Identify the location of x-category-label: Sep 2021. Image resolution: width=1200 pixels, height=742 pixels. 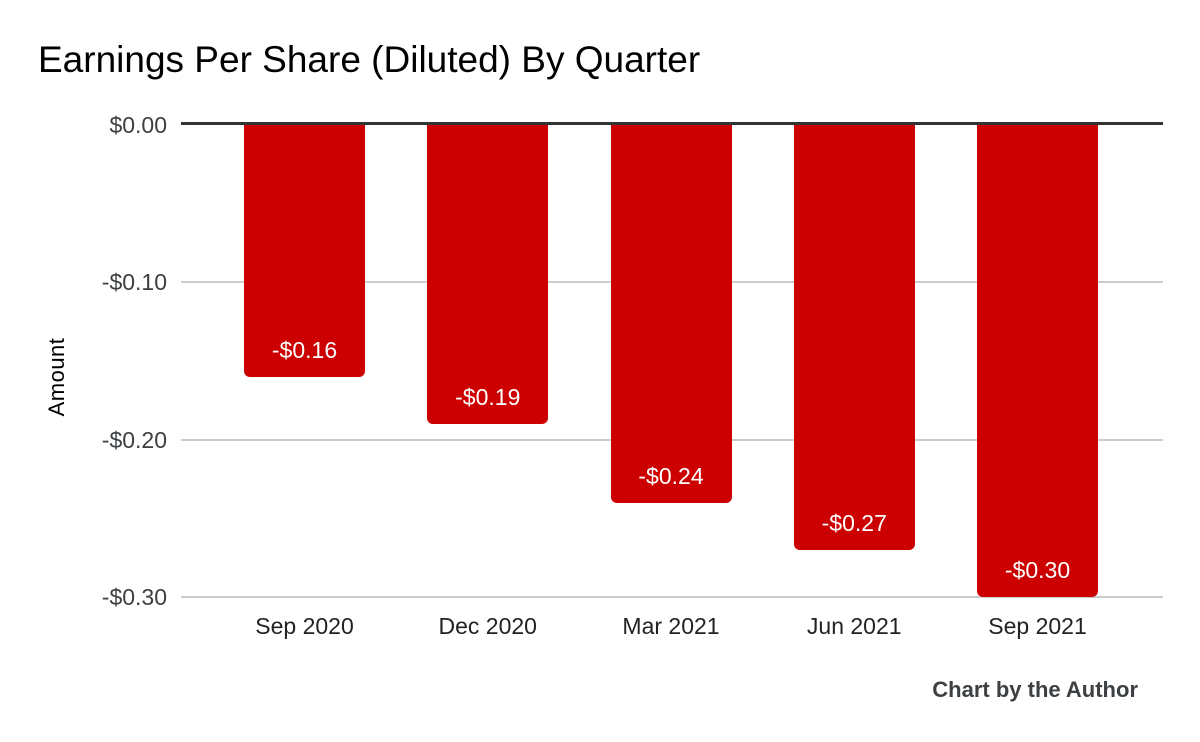
(1037, 626).